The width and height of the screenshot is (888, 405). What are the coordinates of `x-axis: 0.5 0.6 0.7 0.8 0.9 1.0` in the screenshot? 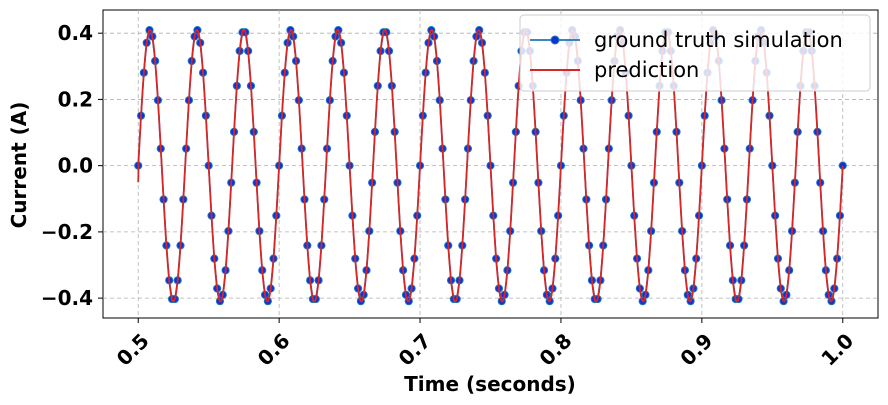 It's located at (485, 344).